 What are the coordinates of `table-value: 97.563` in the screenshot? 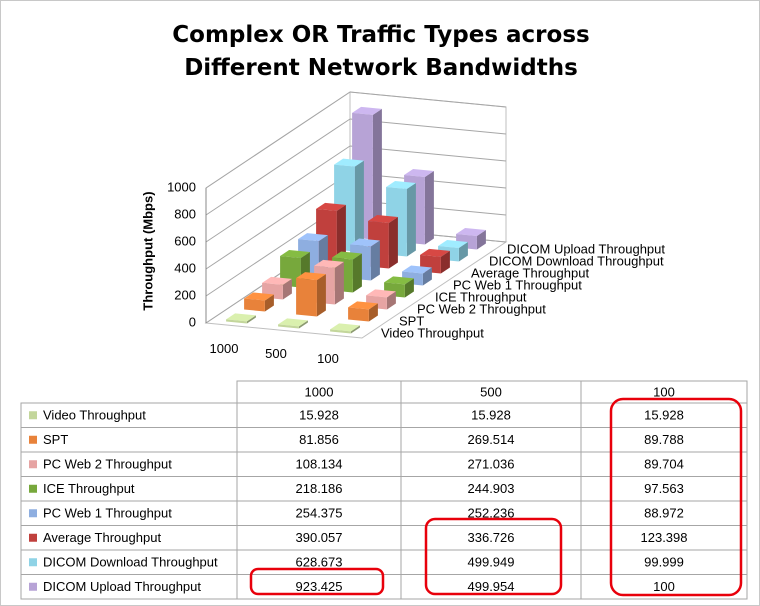 It's located at (664, 488).